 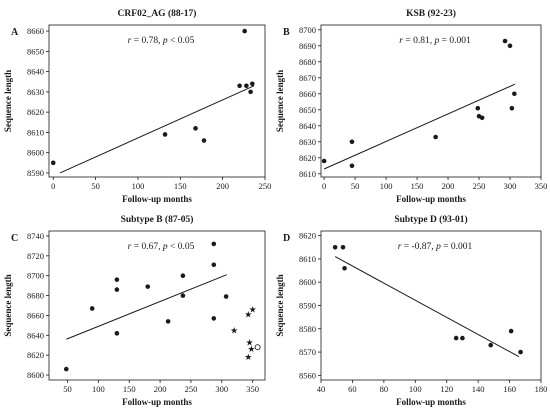 What do you see at coordinates (157, 13) in the screenshot?
I see `chart-title: CRF02_AG (88-17)` at bounding box center [157, 13].